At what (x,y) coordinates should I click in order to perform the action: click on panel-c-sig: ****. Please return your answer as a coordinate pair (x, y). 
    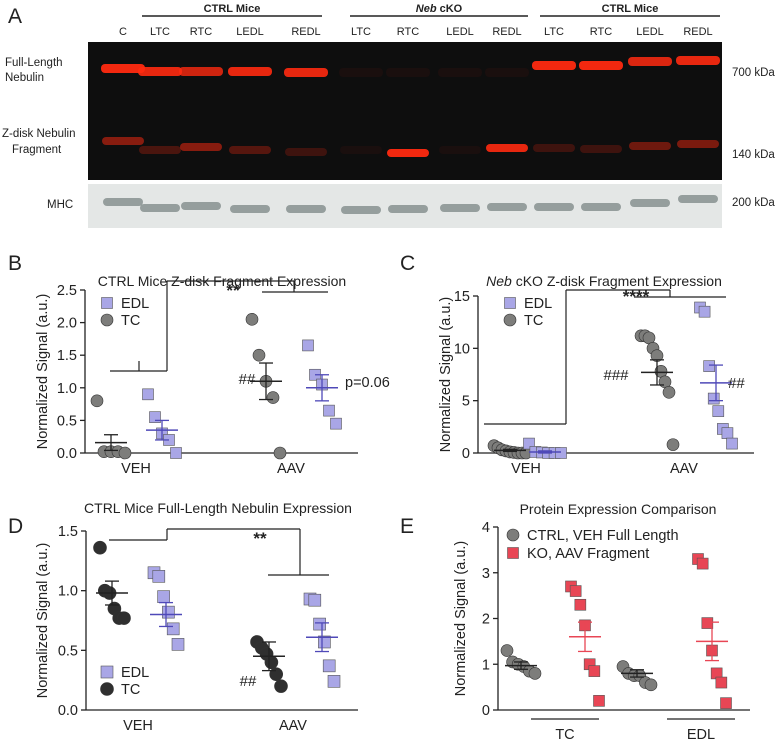
    Looking at the image, I should click on (636, 296).